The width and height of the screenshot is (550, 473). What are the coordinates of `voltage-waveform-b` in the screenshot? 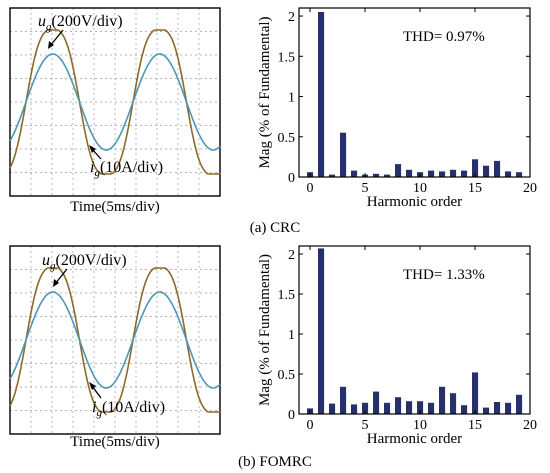 It's located at (115, 340).